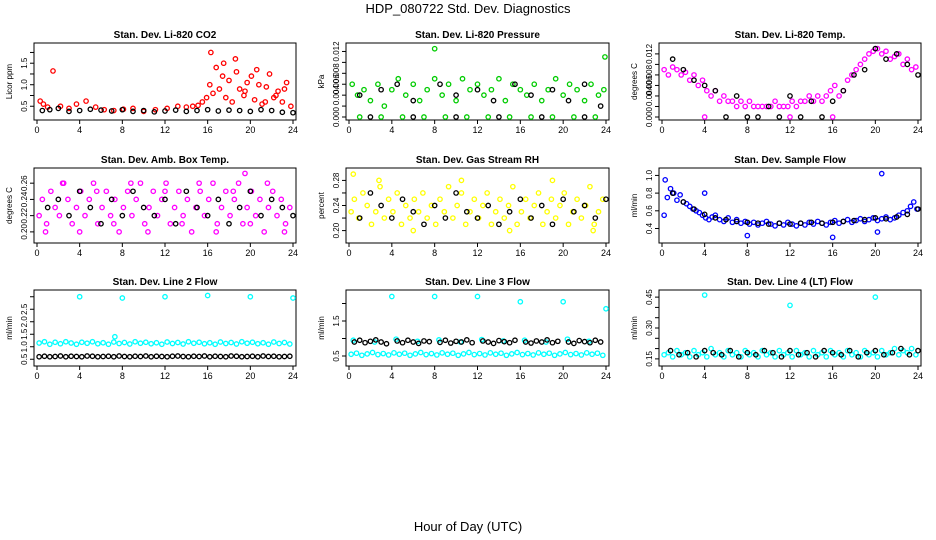  What do you see at coordinates (649, 95) in the screenshot?
I see `y-tick-label: 0.004` at bounding box center [649, 95].